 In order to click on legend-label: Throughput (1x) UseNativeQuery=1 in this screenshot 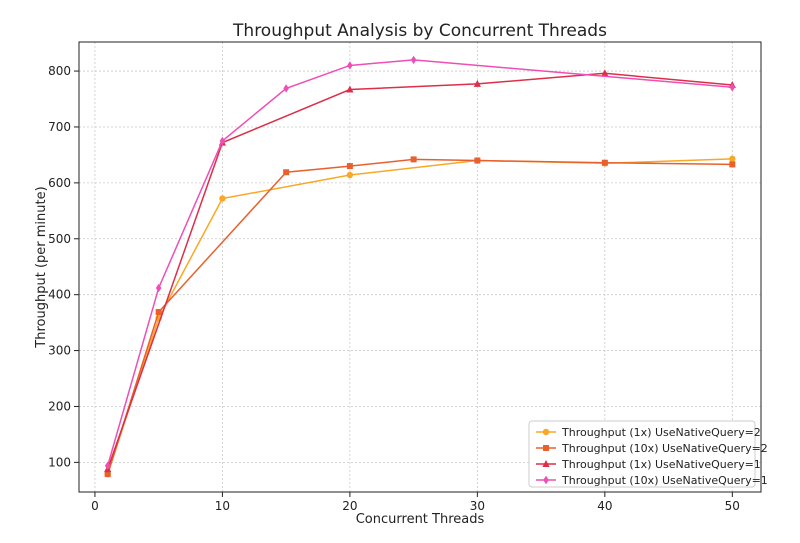, I will do `click(661, 464)`.